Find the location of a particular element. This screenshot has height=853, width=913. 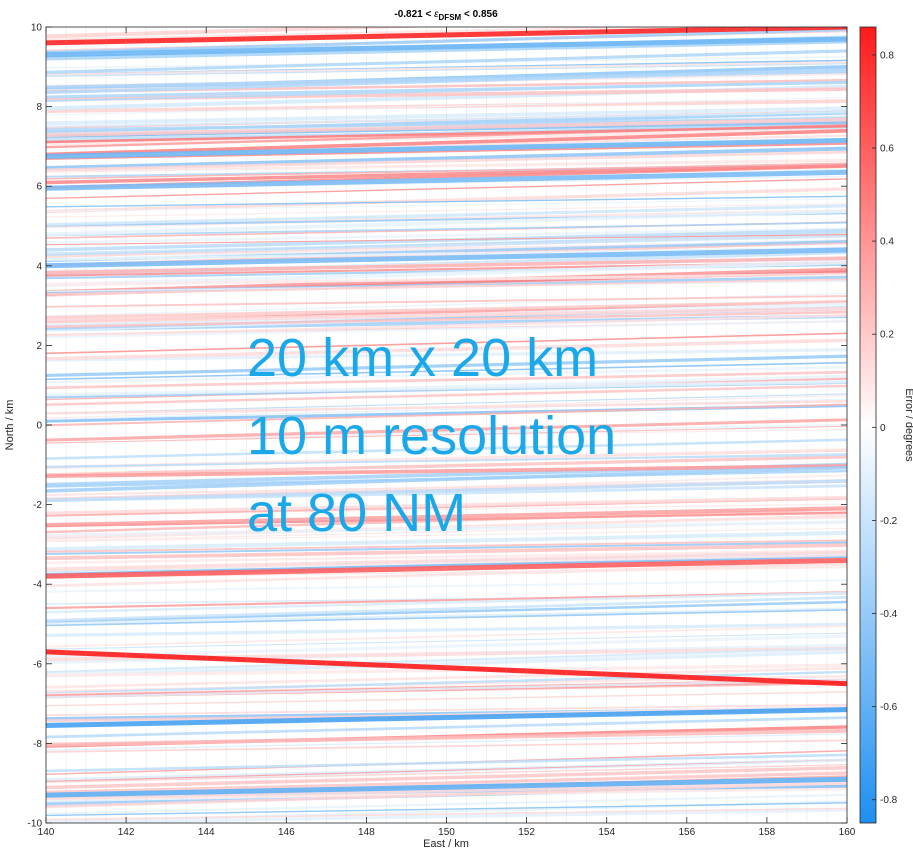

annotation-line-resolution: 10 m resolution is located at coordinates (431, 436).